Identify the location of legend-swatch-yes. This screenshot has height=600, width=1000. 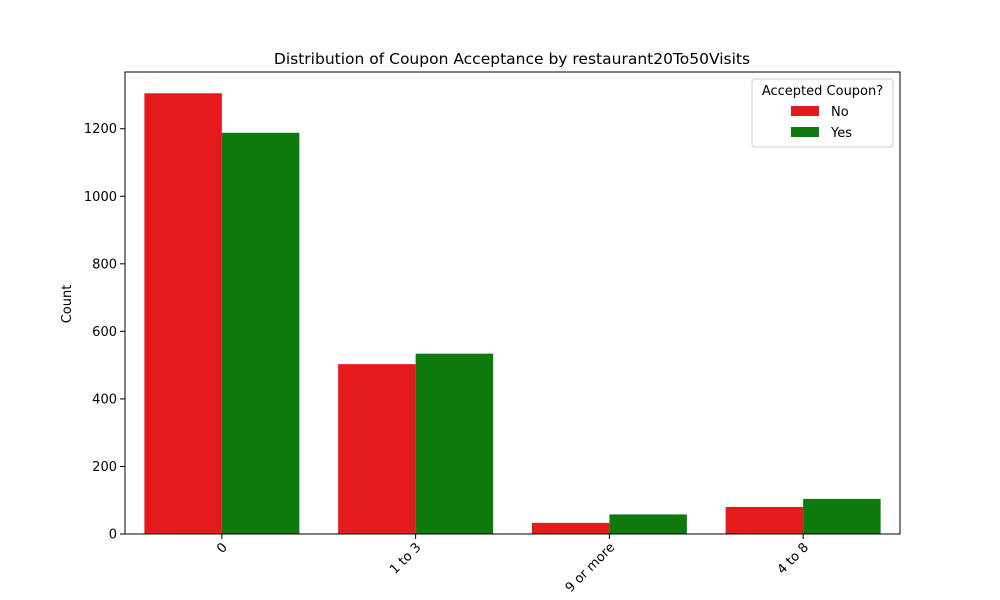
(805, 132).